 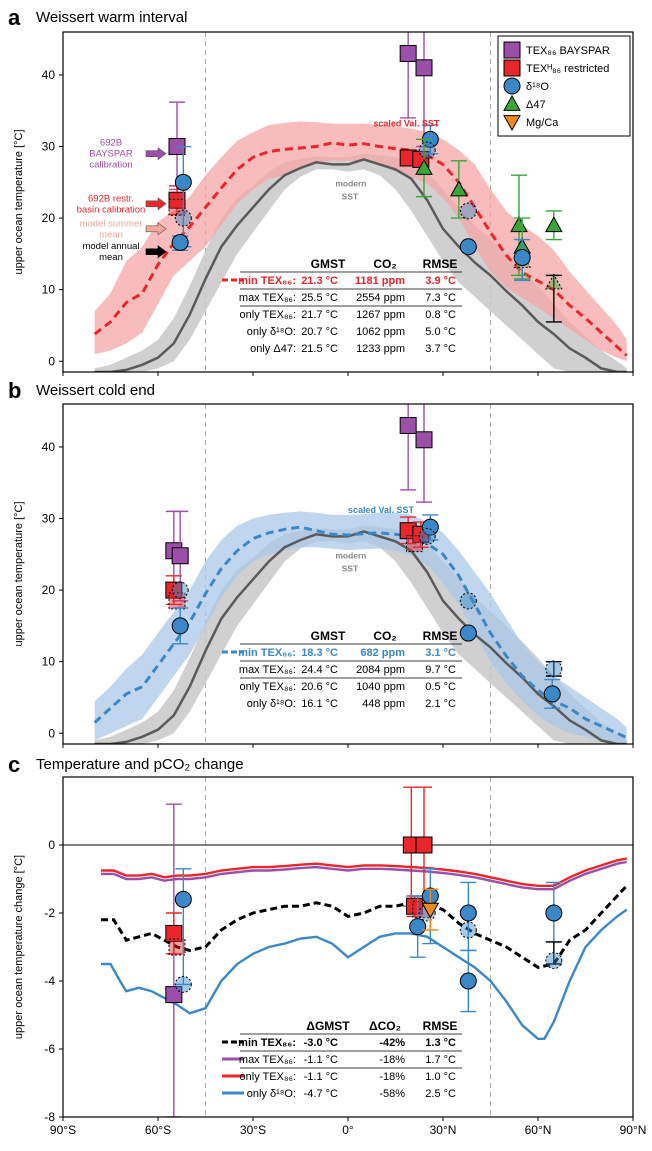 What do you see at coordinates (440, 315) in the screenshot?
I see `table-rmse: 0.8 °C` at bounding box center [440, 315].